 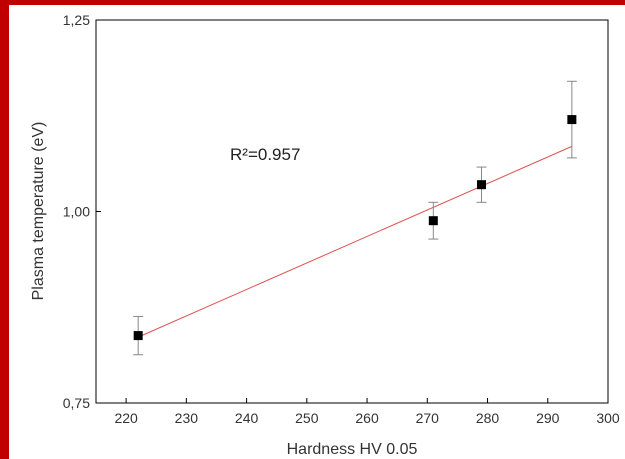 I want to click on x-tick-label: 280, so click(x=488, y=418).